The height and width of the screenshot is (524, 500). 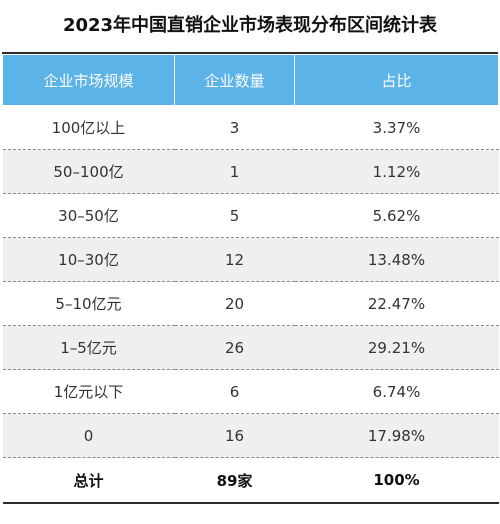 What do you see at coordinates (234, 127) in the screenshot?
I see `count-cell: 3` at bounding box center [234, 127].